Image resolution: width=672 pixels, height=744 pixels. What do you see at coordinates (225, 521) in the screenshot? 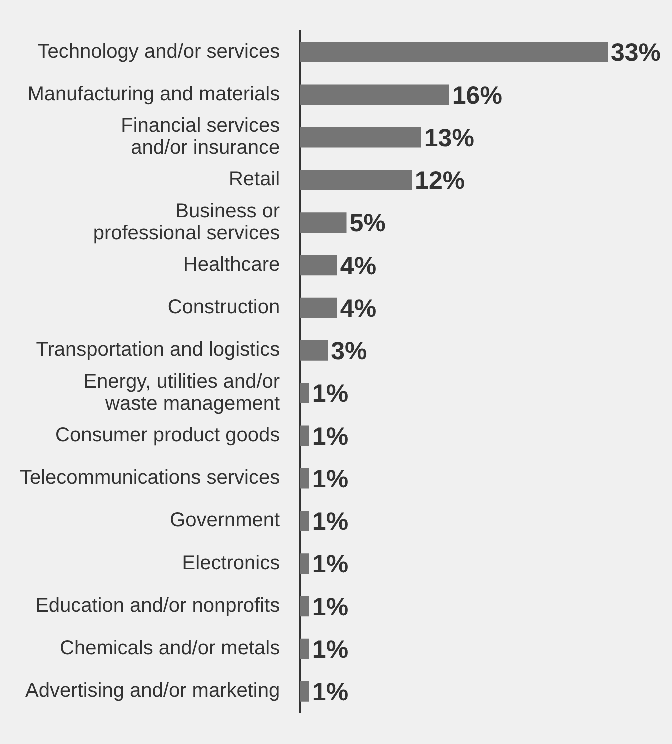
I see `y-tick-label: Government` at bounding box center [225, 521].